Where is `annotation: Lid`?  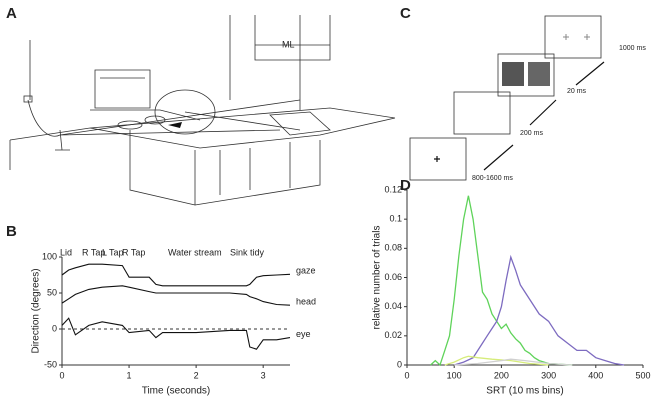 annotation: Lid is located at coordinates (66, 252).